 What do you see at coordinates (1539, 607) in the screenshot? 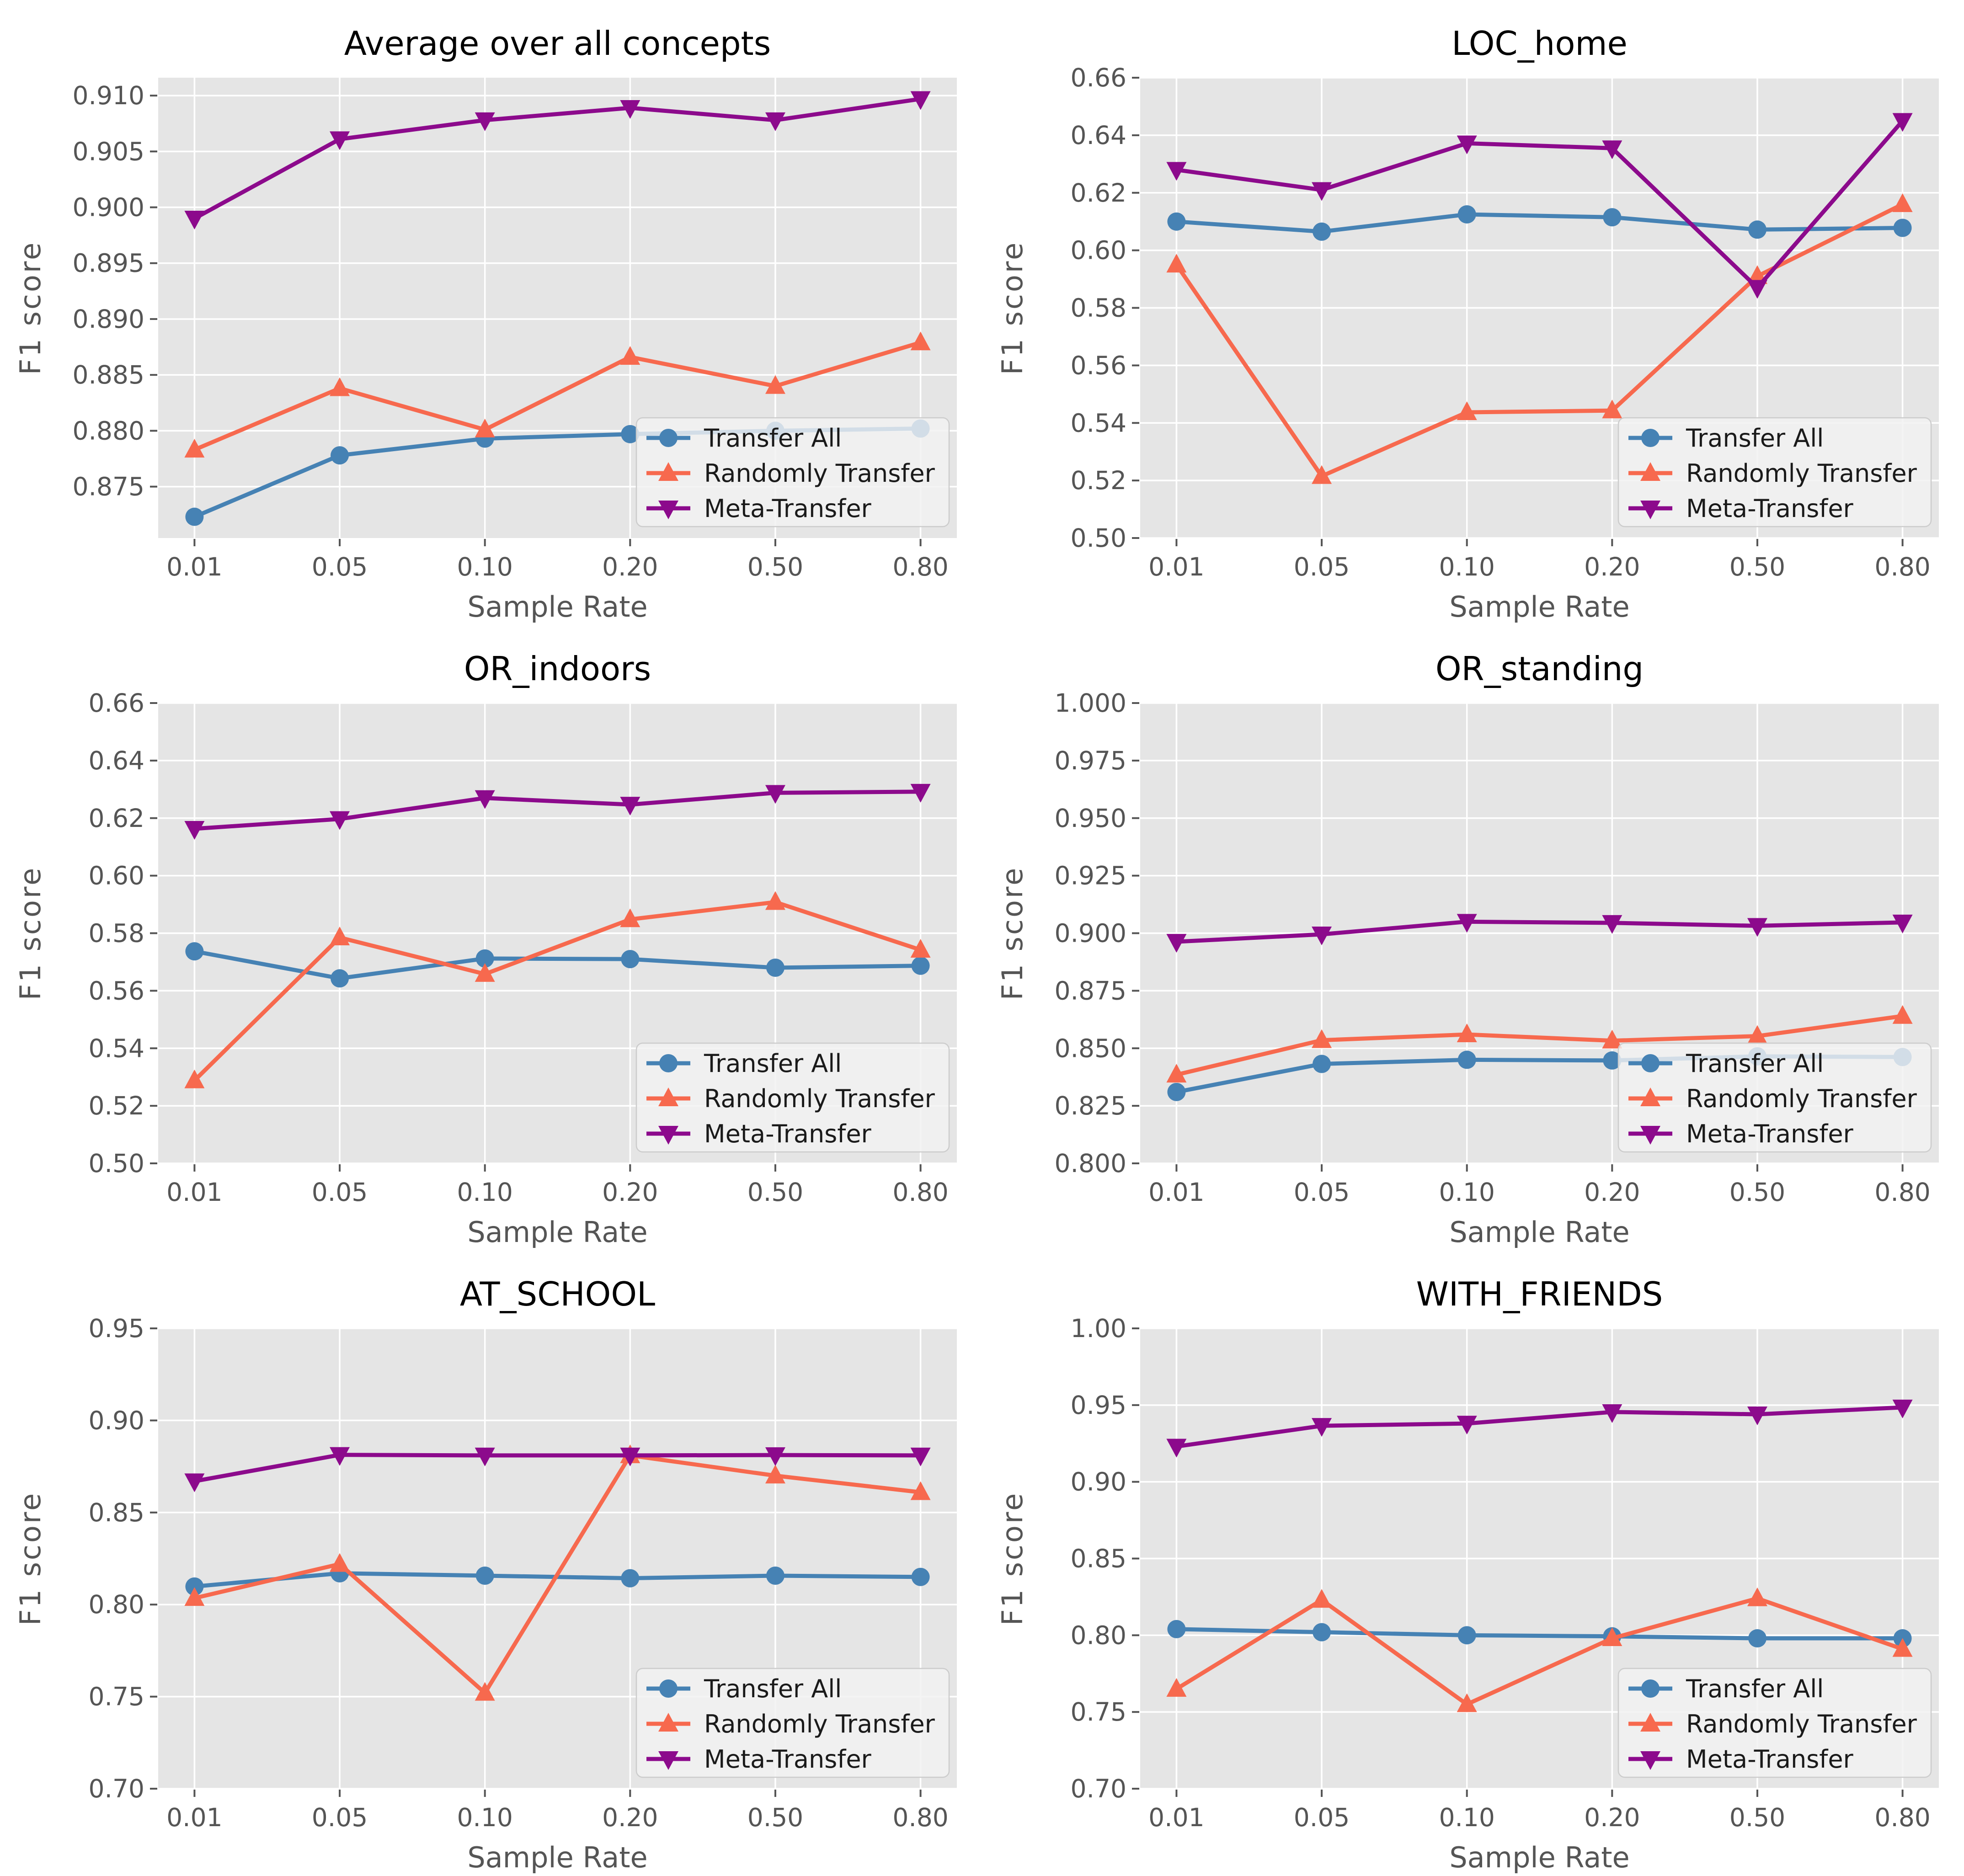
I see `x-axis-label: Sample Rate` at bounding box center [1539, 607].